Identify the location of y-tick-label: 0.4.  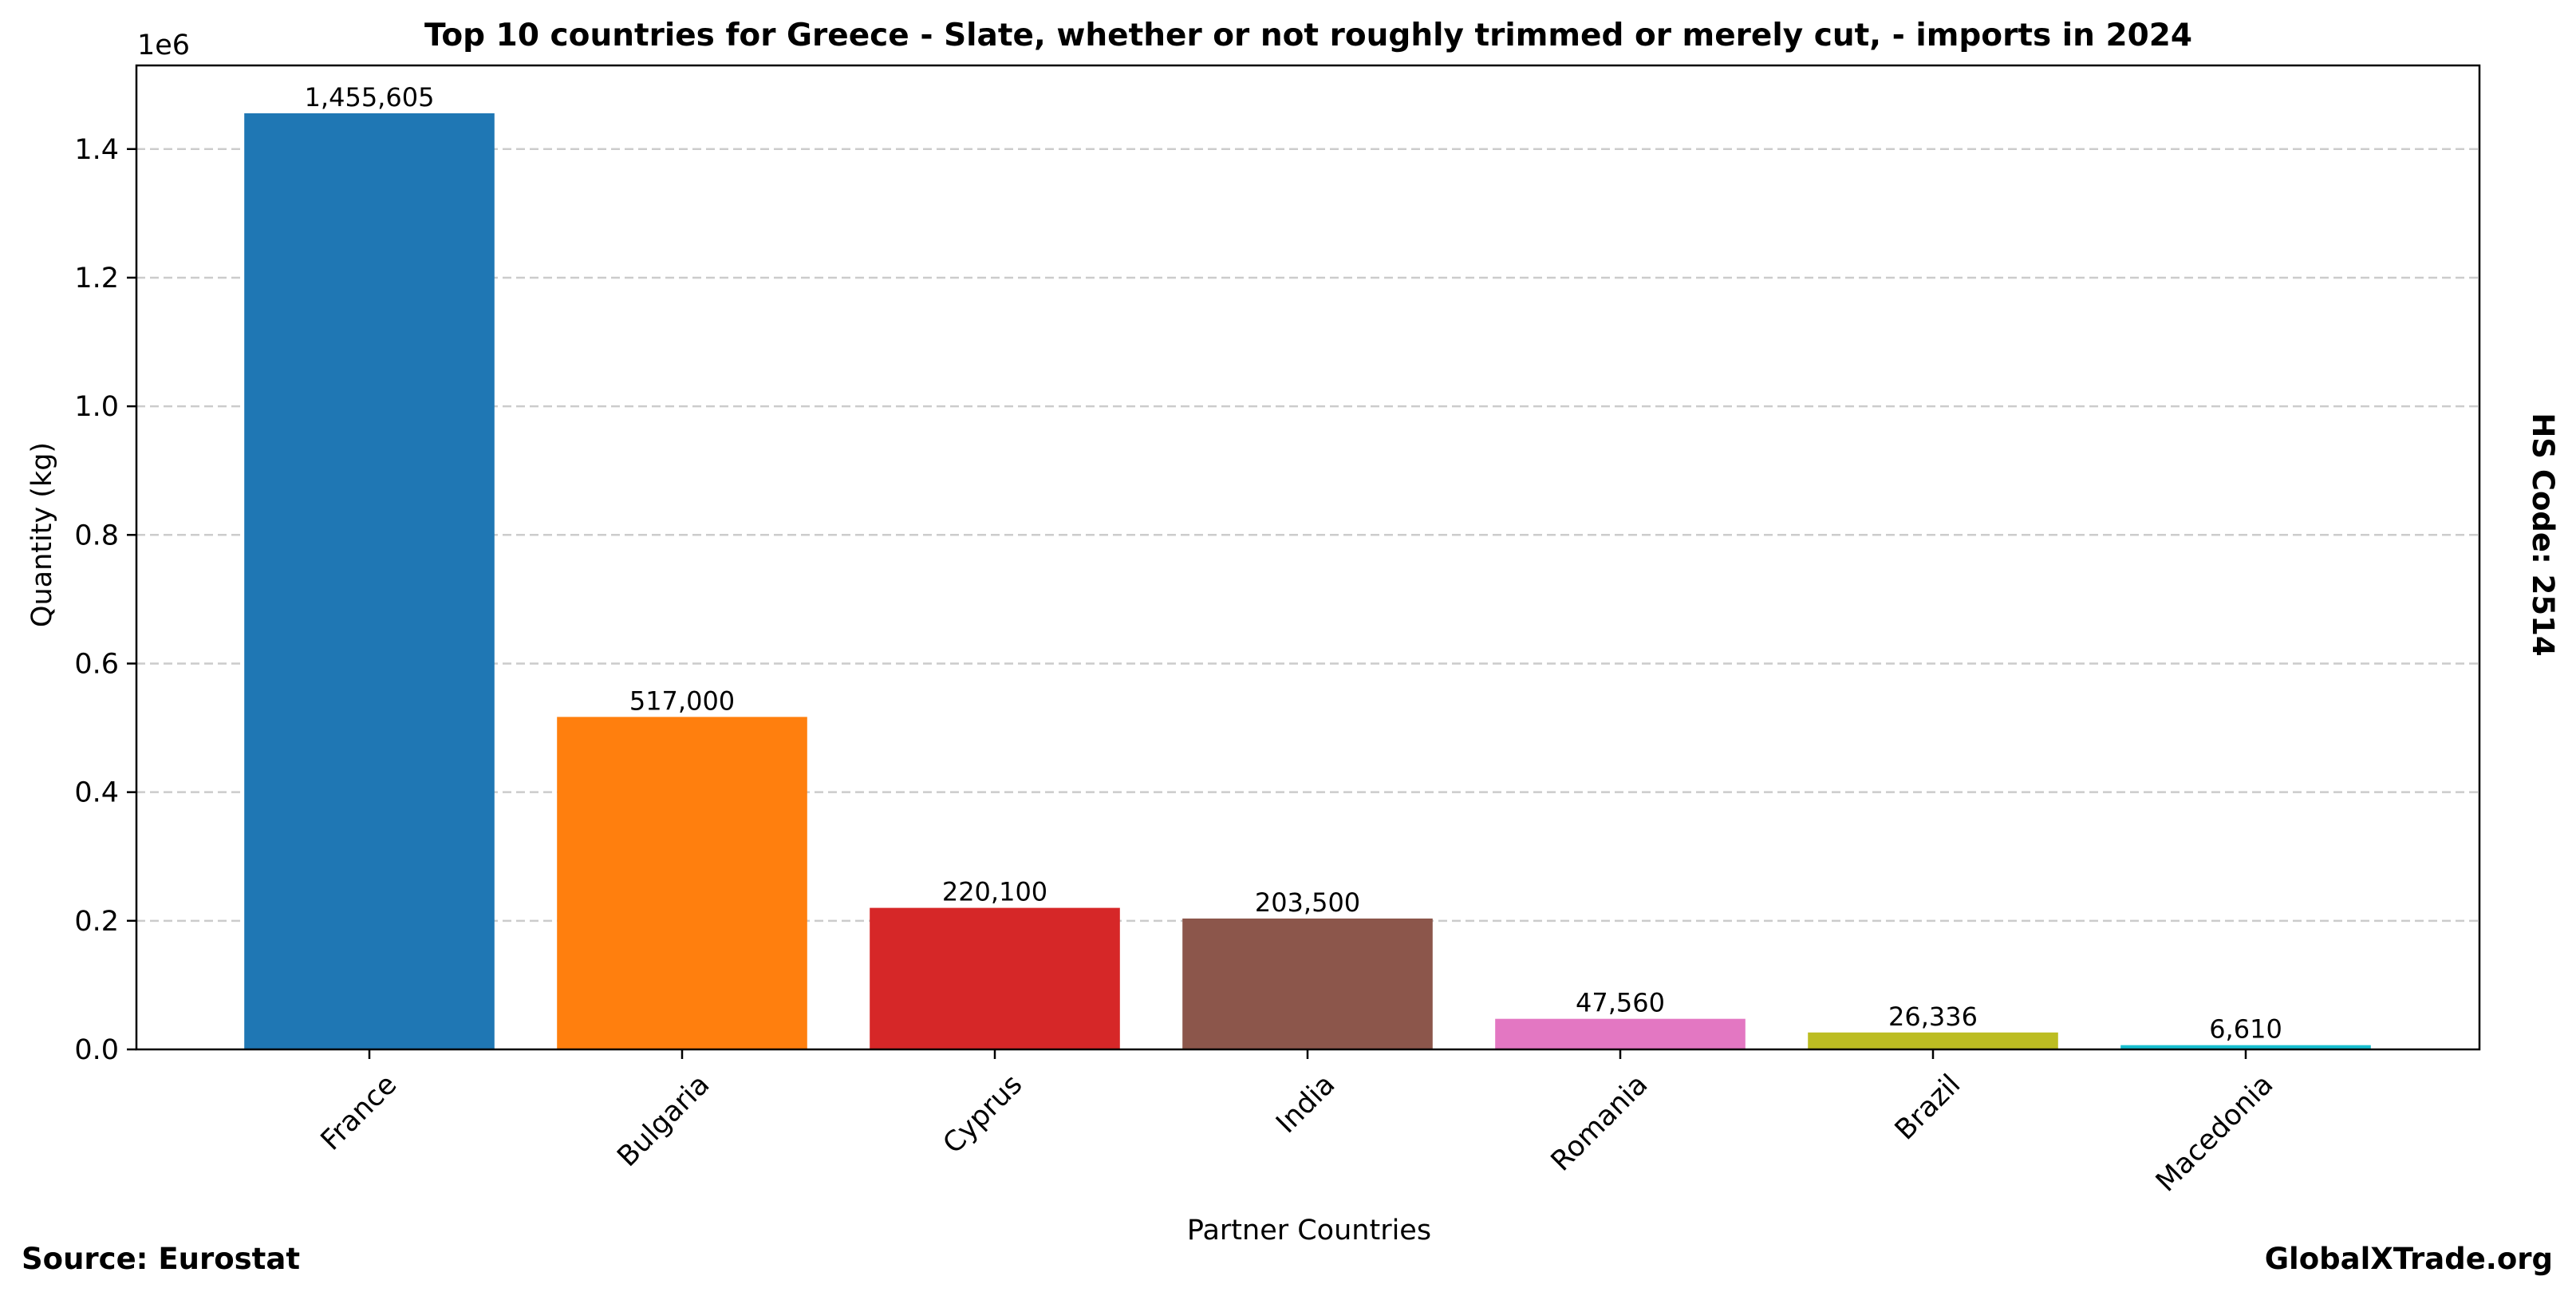
(96, 793).